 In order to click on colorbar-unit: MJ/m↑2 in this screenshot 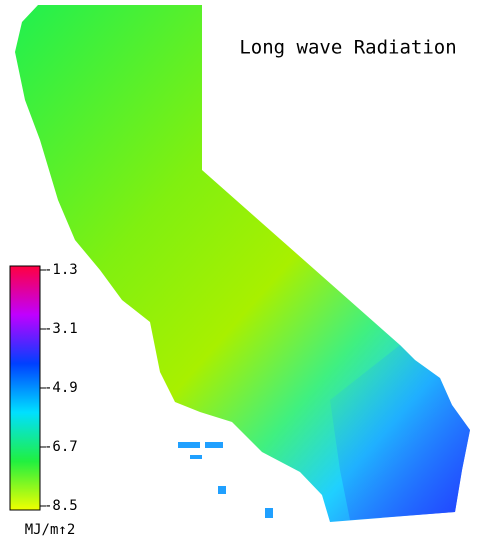, I will do `click(50, 530)`.